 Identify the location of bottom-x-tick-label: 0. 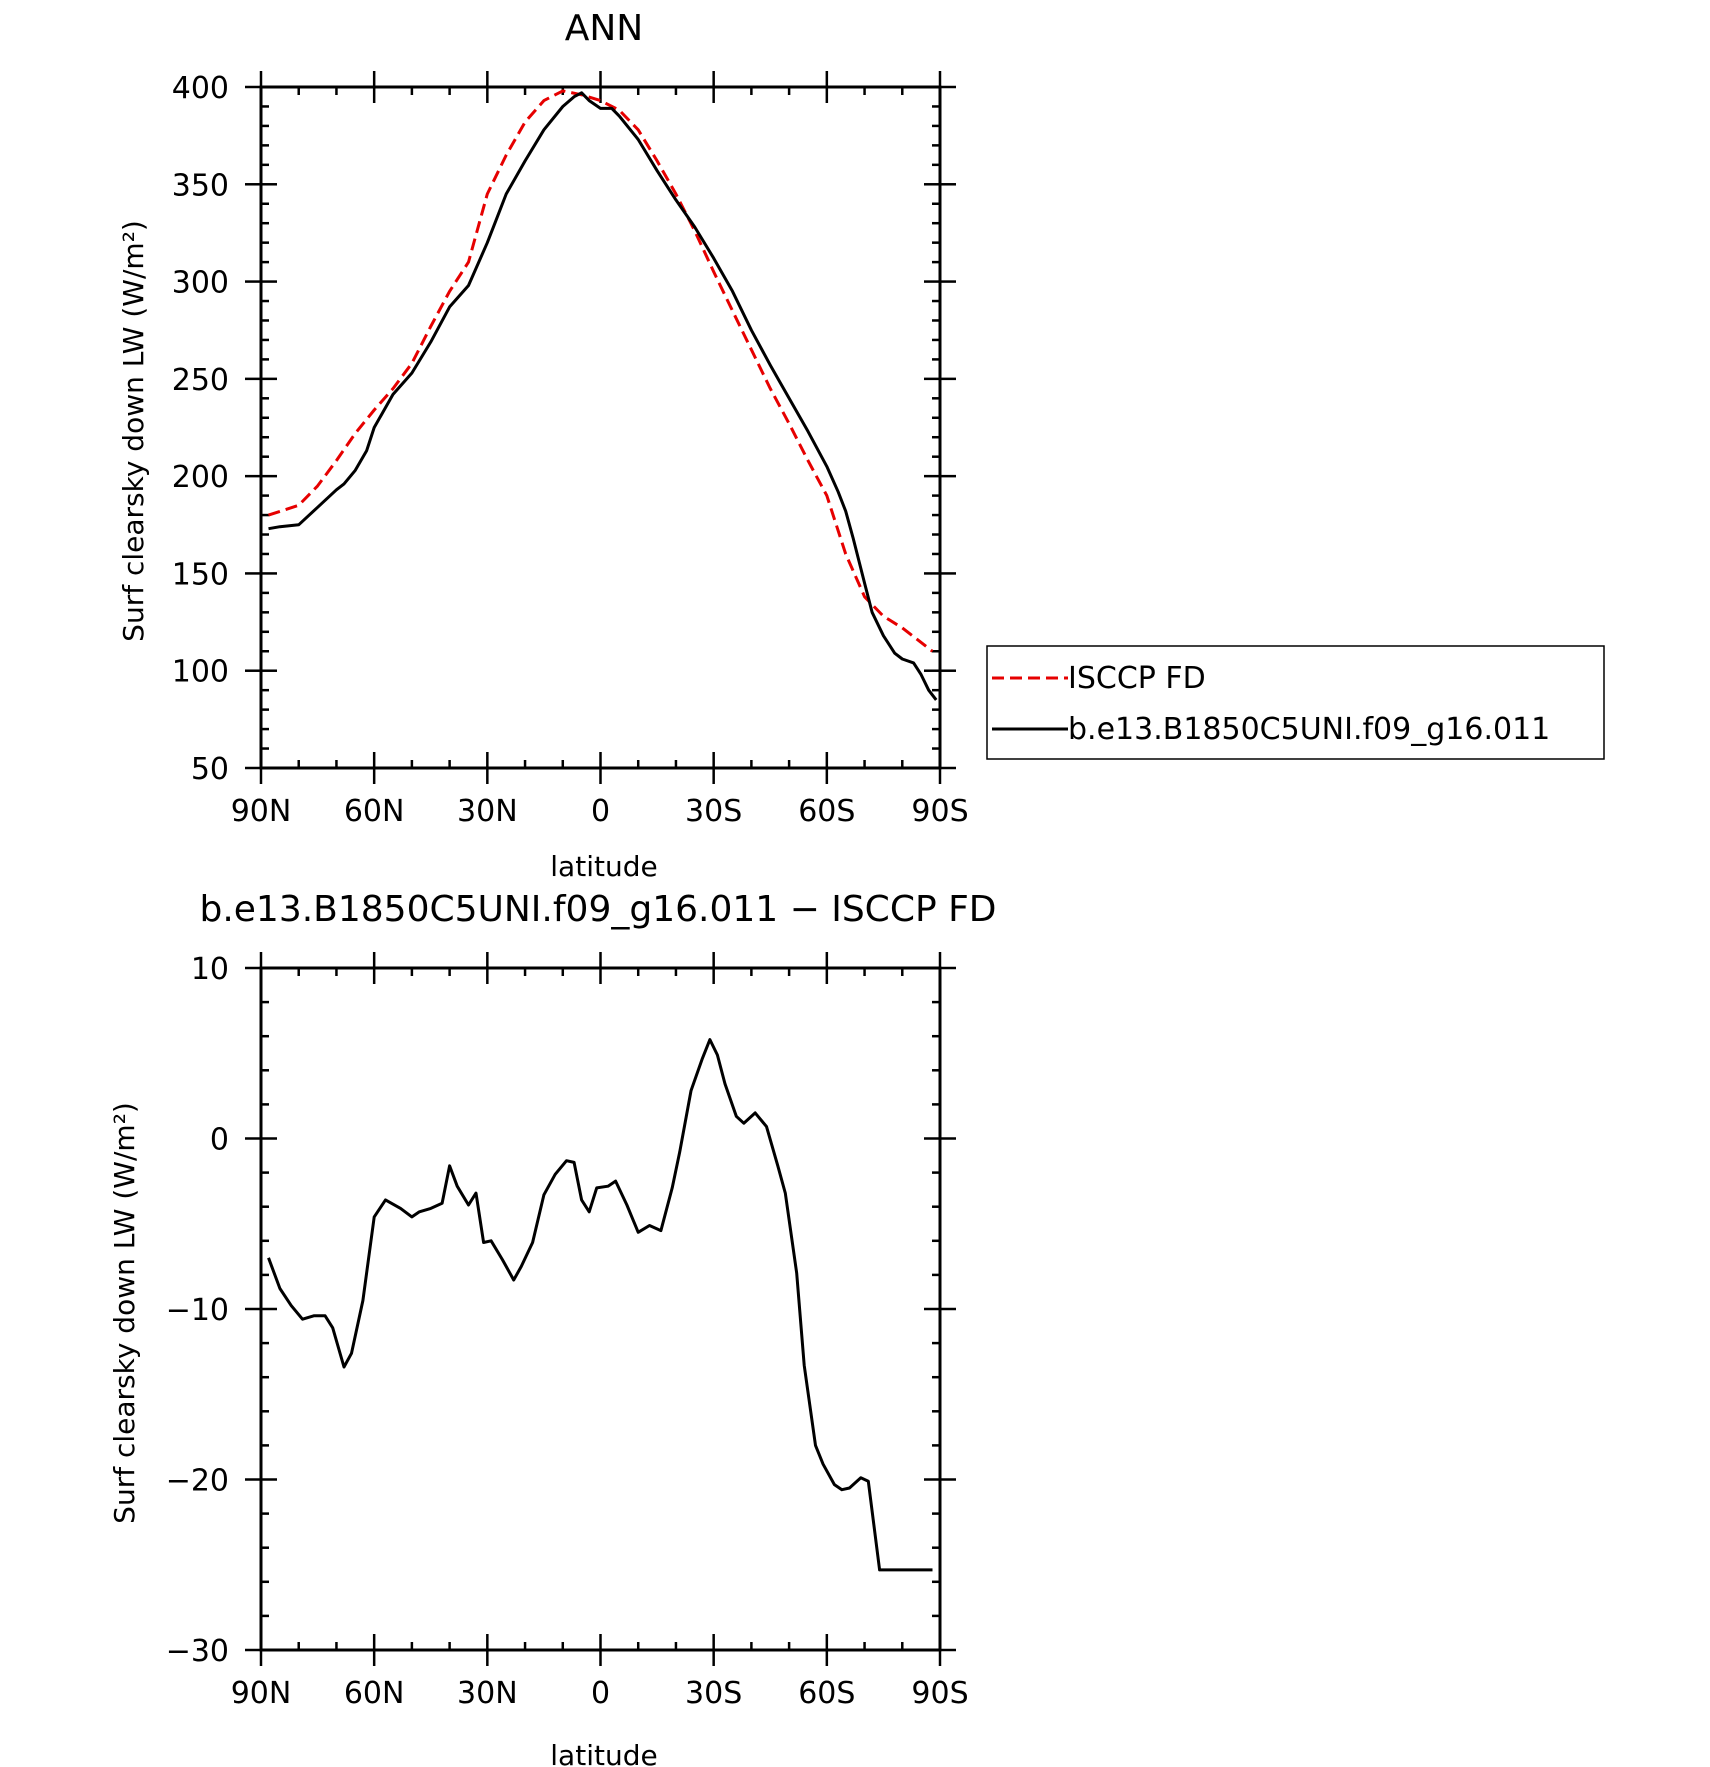
(600, 1693).